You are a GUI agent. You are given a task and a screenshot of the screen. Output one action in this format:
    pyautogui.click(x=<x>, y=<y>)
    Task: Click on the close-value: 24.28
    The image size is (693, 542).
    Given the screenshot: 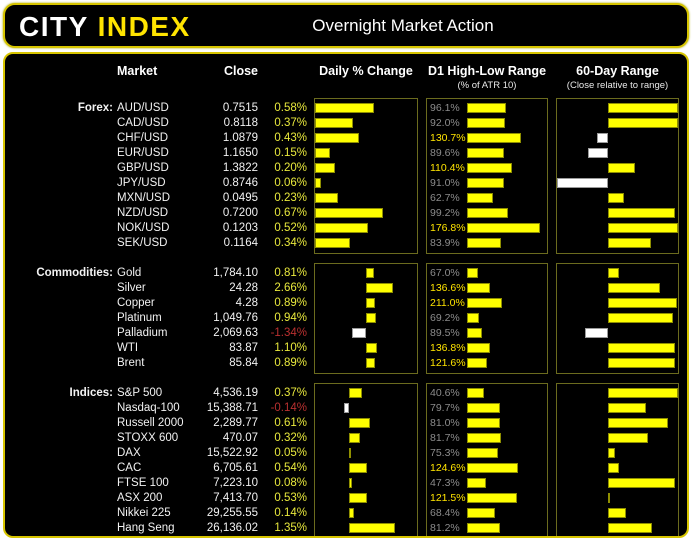 What is the action you would take?
    pyautogui.click(x=243, y=288)
    